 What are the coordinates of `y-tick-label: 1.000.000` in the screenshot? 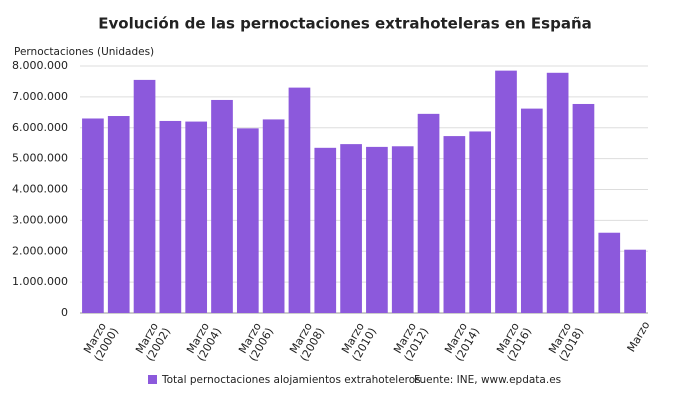 It's located at (40, 281).